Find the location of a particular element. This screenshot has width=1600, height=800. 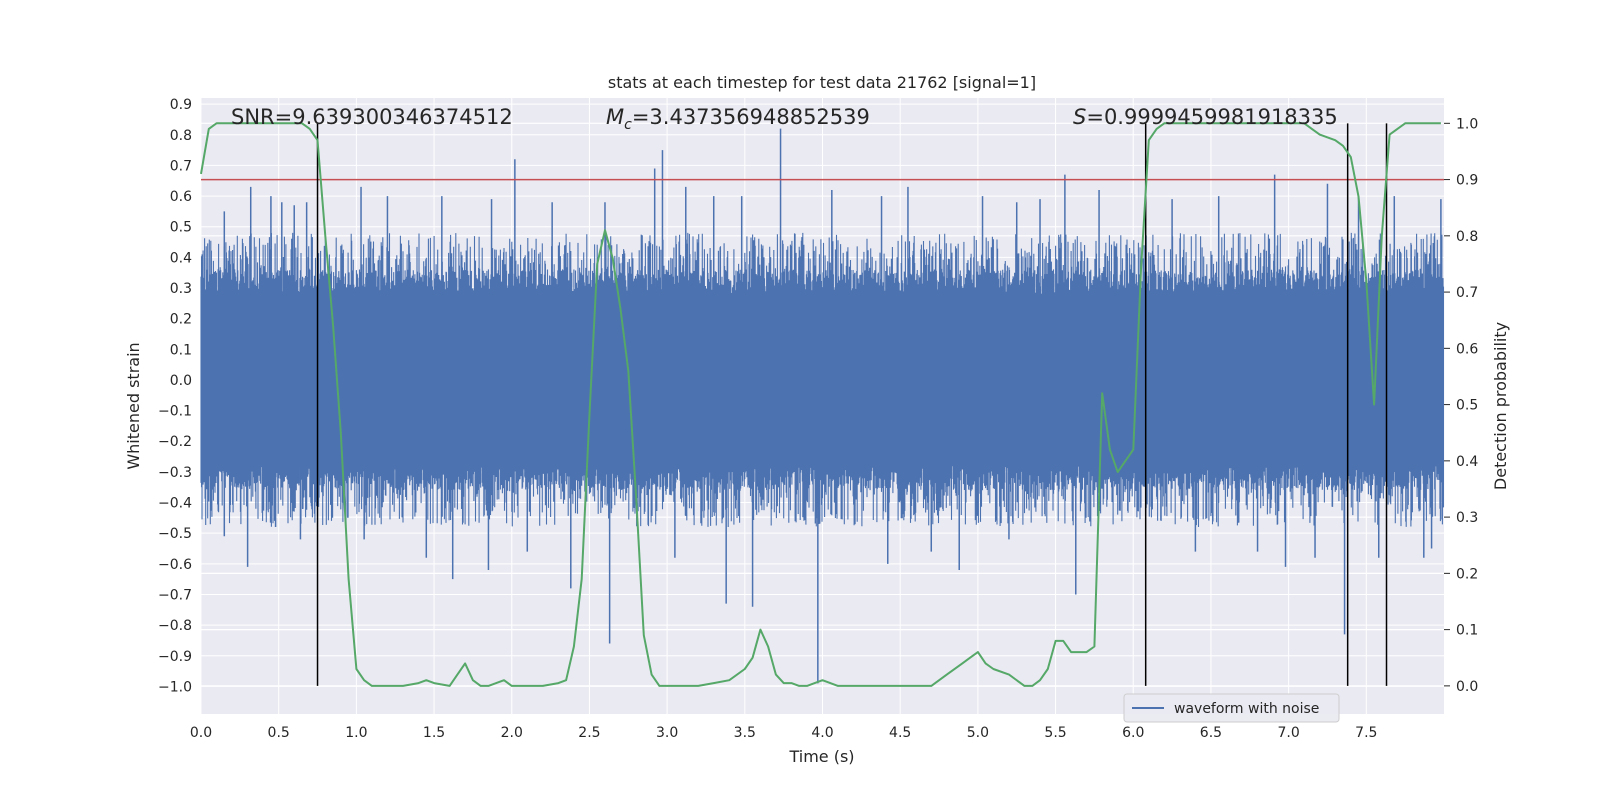

x-tick-label: 6.0 is located at coordinates (1133, 733).